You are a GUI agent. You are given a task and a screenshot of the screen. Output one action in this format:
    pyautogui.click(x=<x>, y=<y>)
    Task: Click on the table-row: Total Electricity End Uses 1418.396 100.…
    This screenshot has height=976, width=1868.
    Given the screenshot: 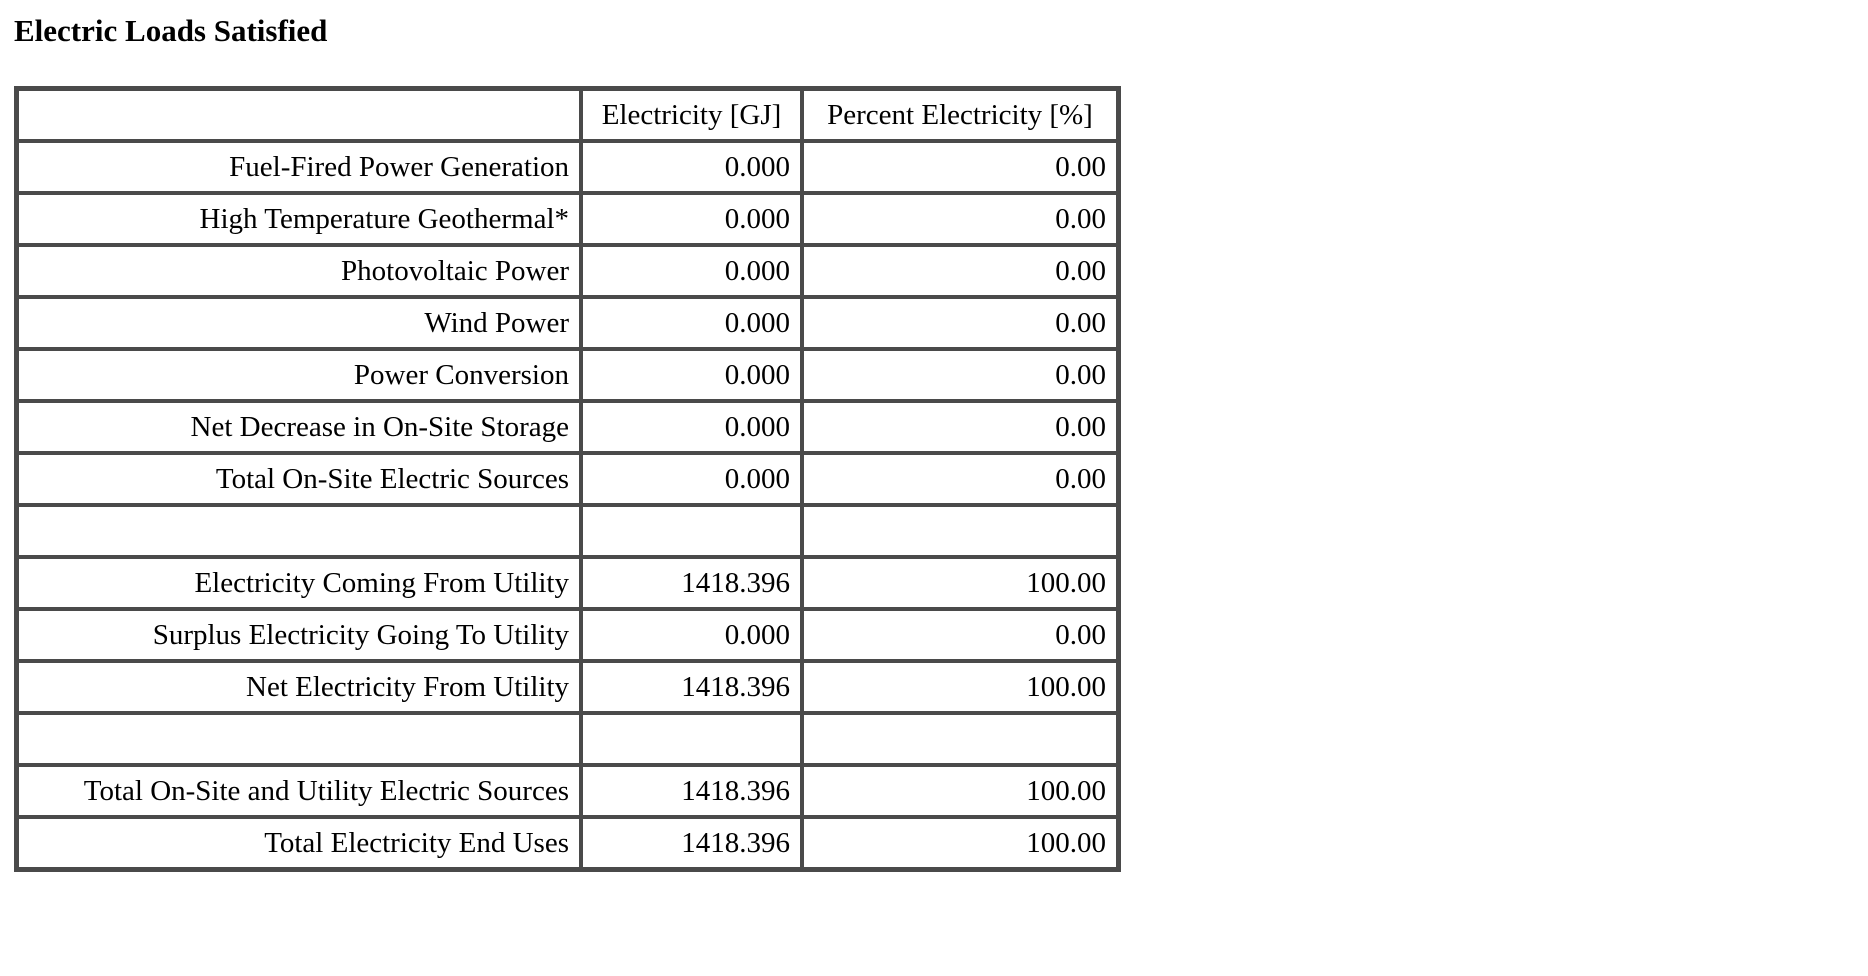 What is the action you would take?
    pyautogui.click(x=567, y=843)
    